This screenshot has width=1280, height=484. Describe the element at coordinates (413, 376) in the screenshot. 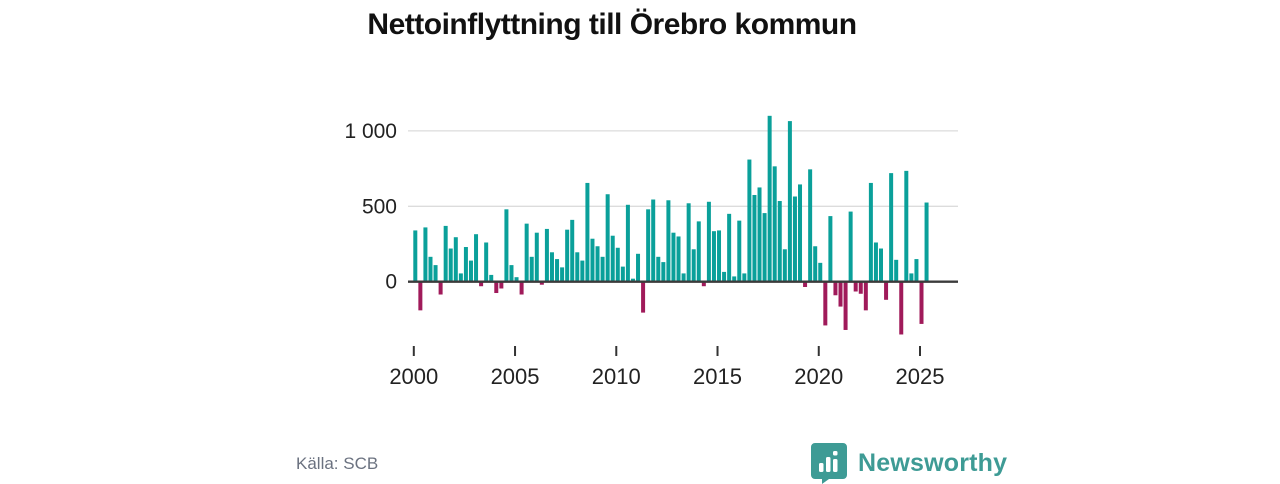

I see `x-tick-label: 2000` at that location.